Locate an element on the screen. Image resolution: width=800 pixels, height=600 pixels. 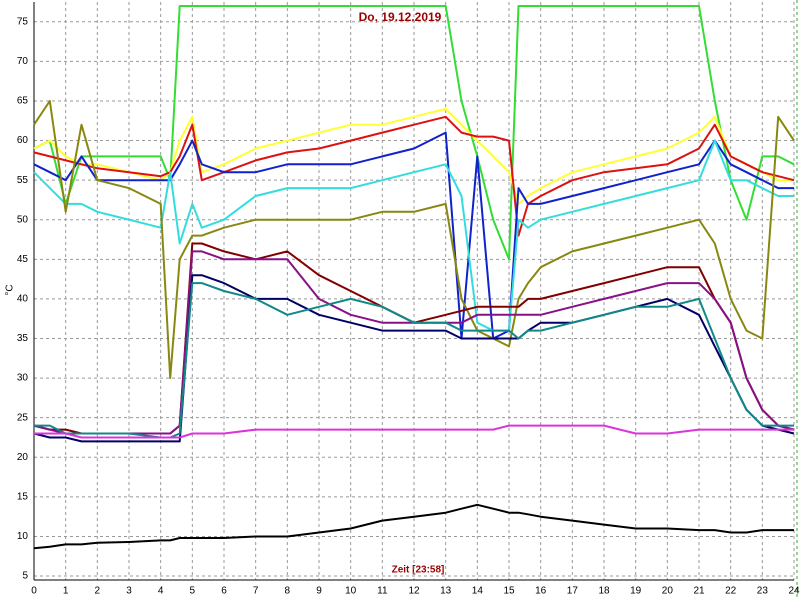
x-tick-label: 16 is located at coordinates (541, 591).